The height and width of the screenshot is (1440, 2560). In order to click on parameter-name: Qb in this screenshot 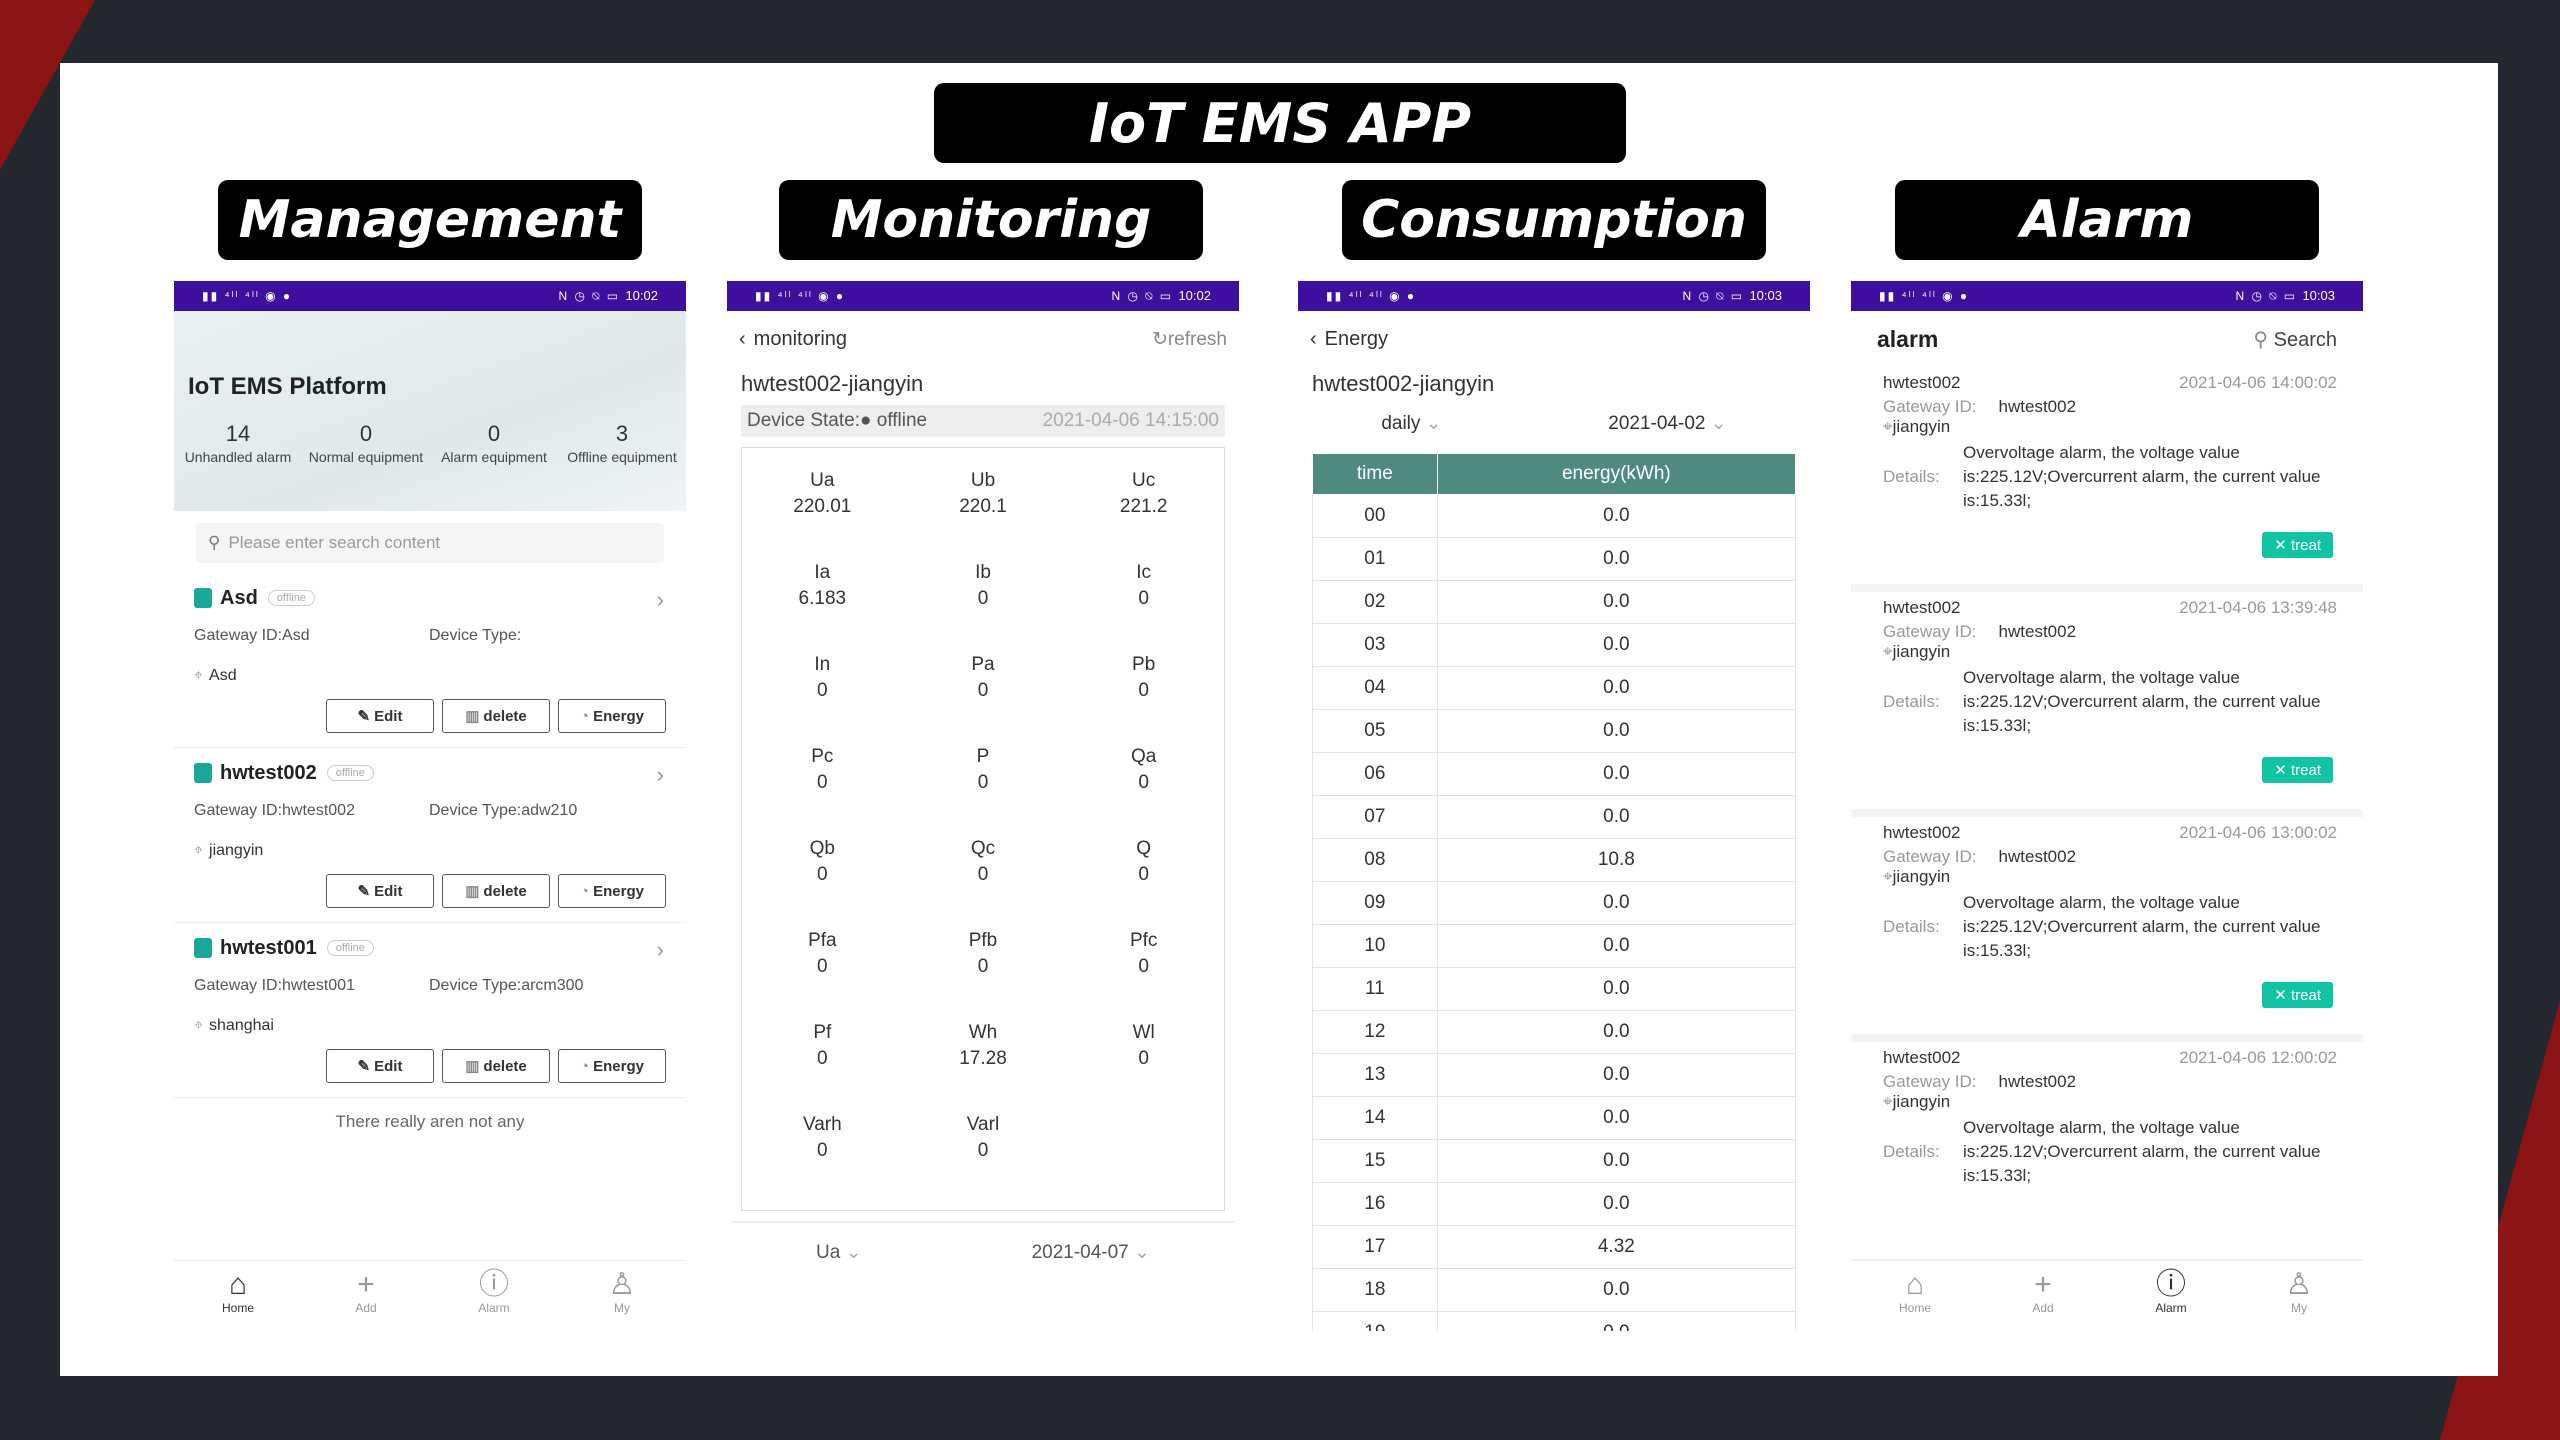, I will do `click(822, 848)`.